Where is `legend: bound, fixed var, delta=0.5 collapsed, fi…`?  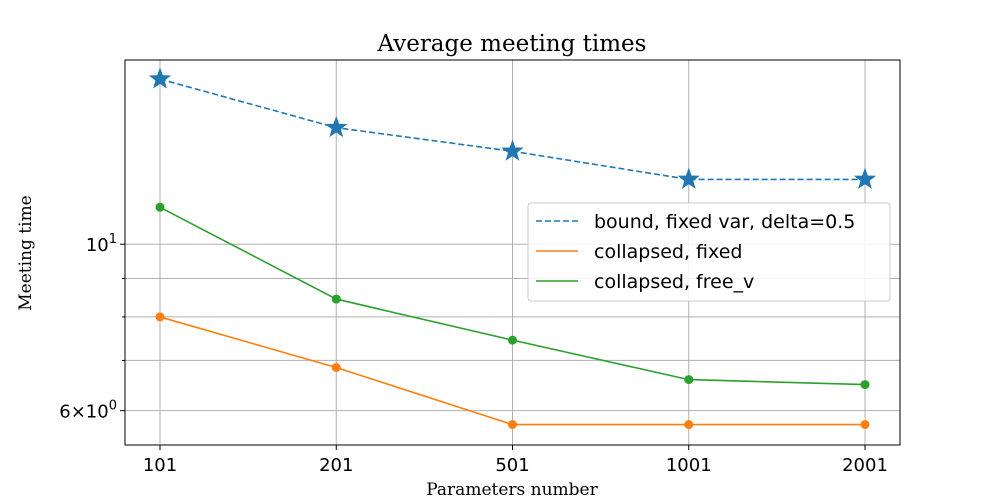 legend: bound, fixed var, delta=0.5 collapsed, fi… is located at coordinates (709, 252).